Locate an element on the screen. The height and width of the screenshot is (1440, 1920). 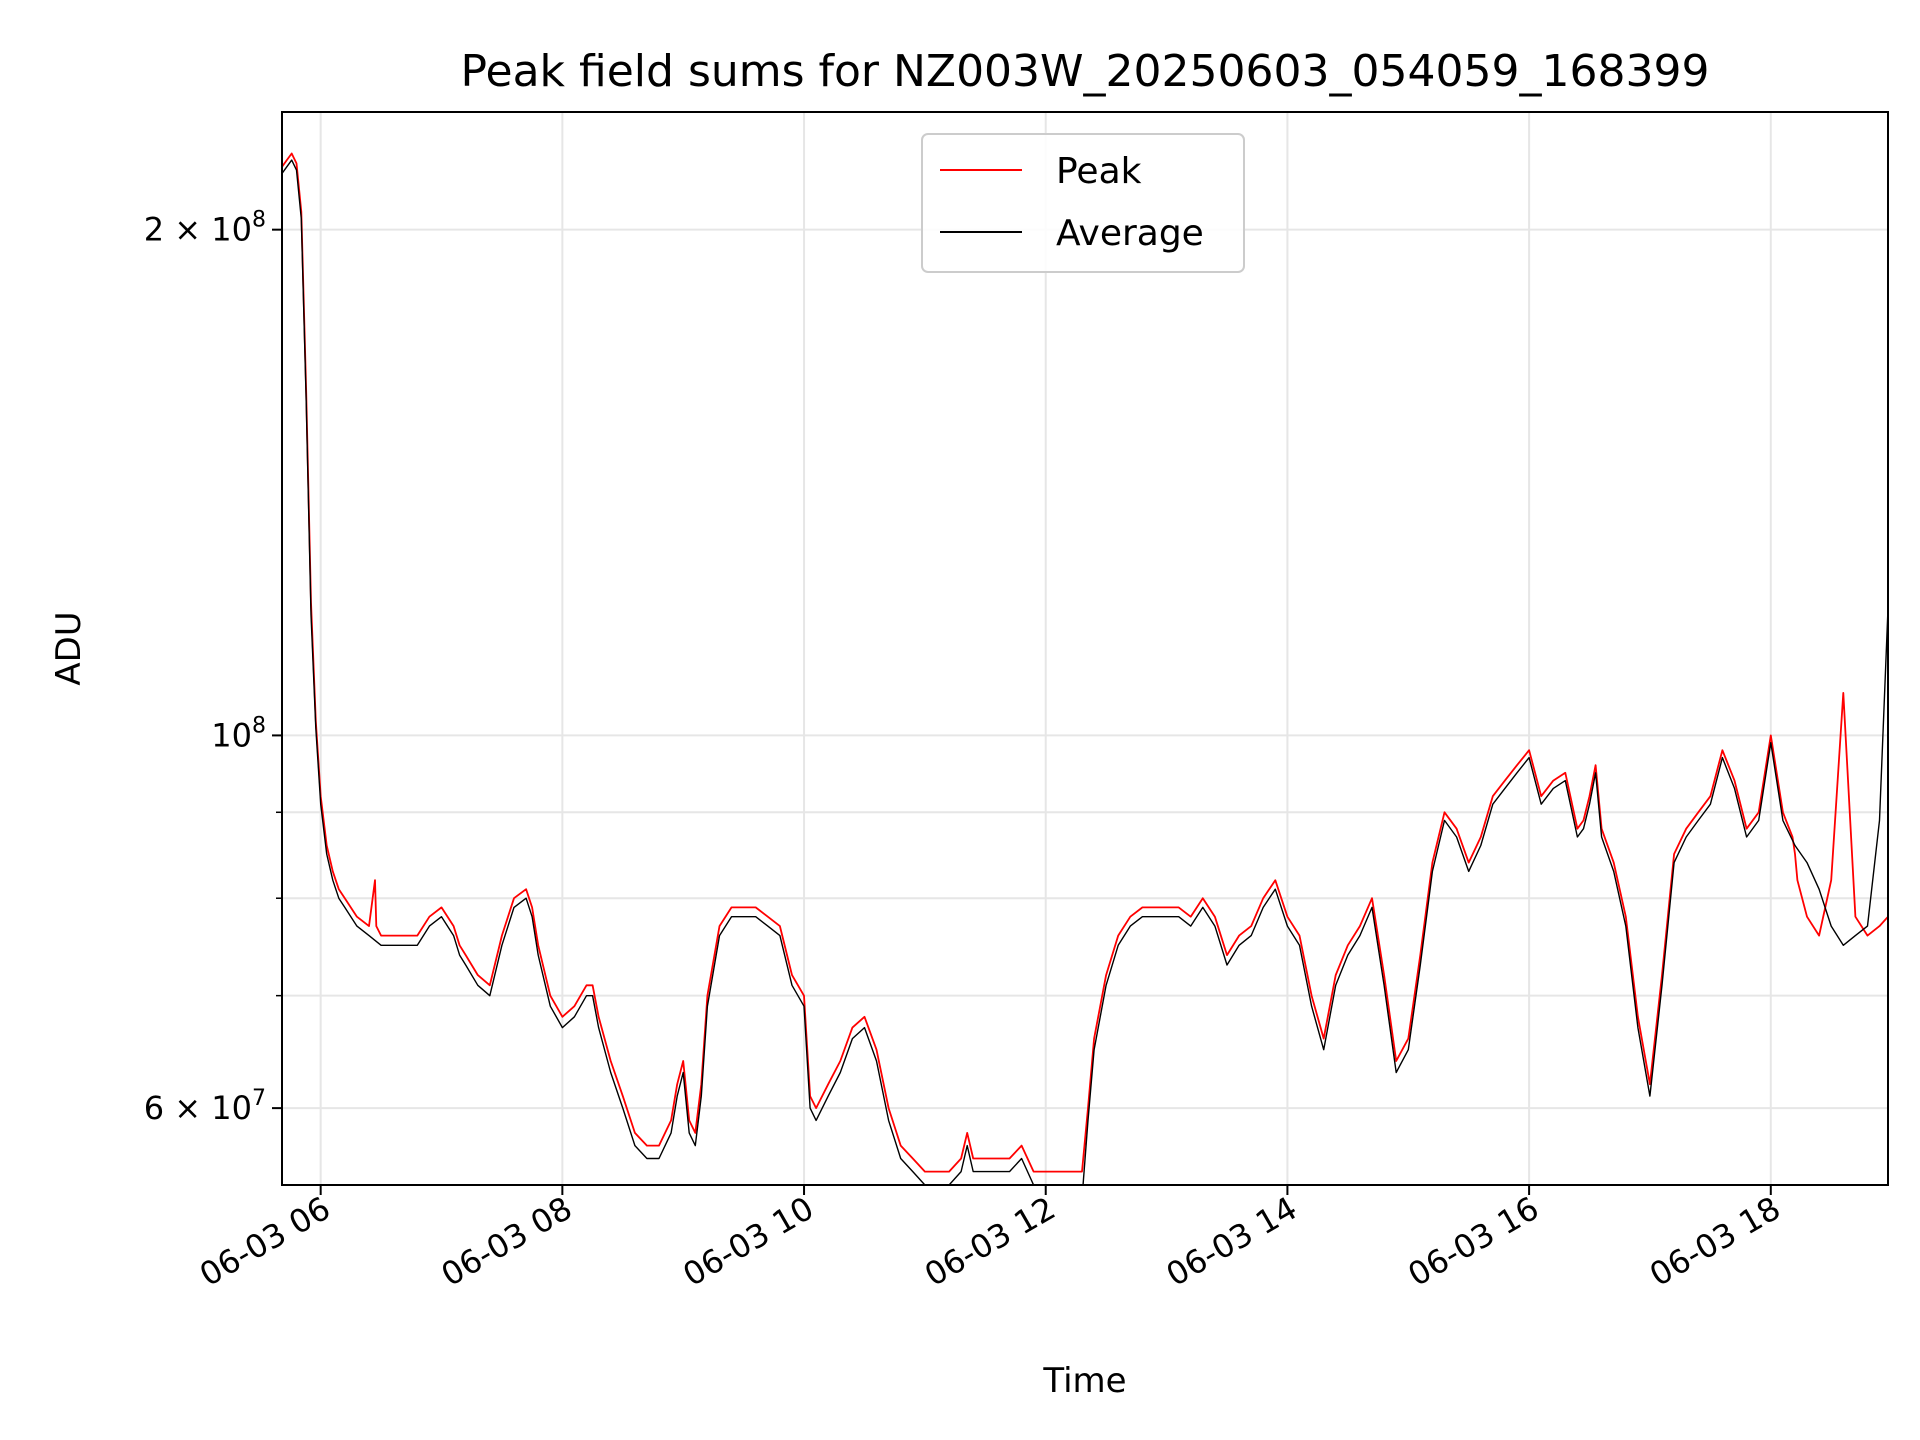
y-tick-label: 6 × 107 is located at coordinates (205, 1106).